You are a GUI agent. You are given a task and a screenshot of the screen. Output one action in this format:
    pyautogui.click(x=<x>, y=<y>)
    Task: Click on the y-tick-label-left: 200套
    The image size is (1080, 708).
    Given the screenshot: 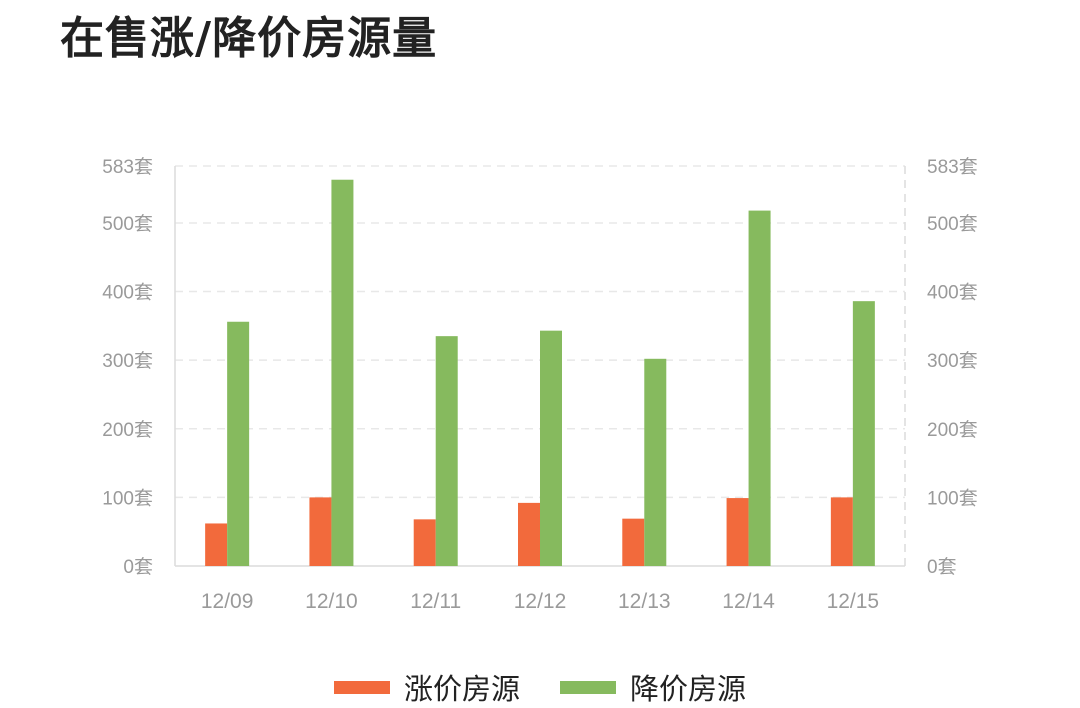 What is the action you would take?
    pyautogui.click(x=127, y=430)
    